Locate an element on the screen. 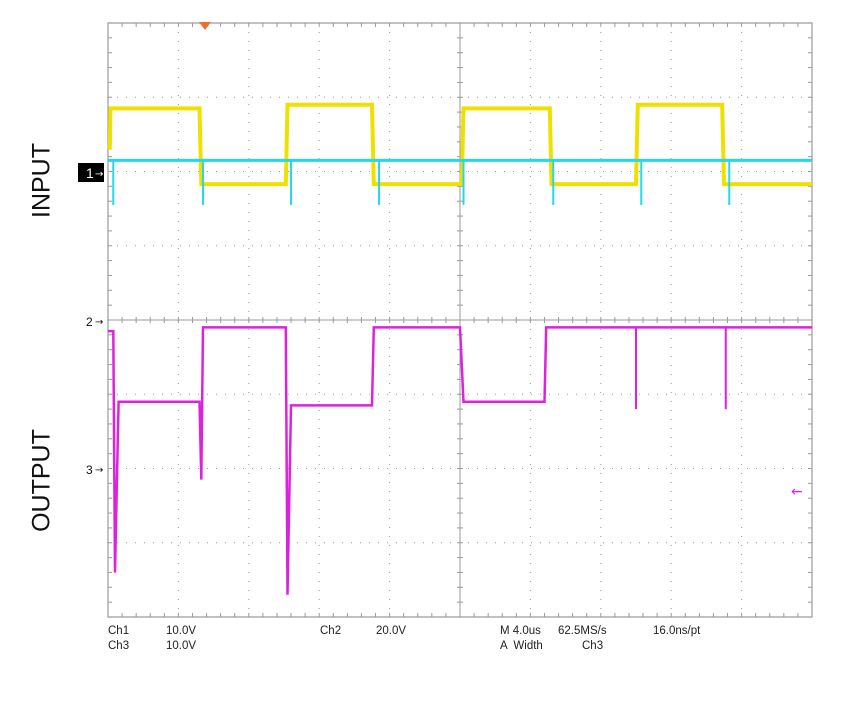 The image size is (857, 716). output-label: OUTPUT is located at coordinates (41, 480).